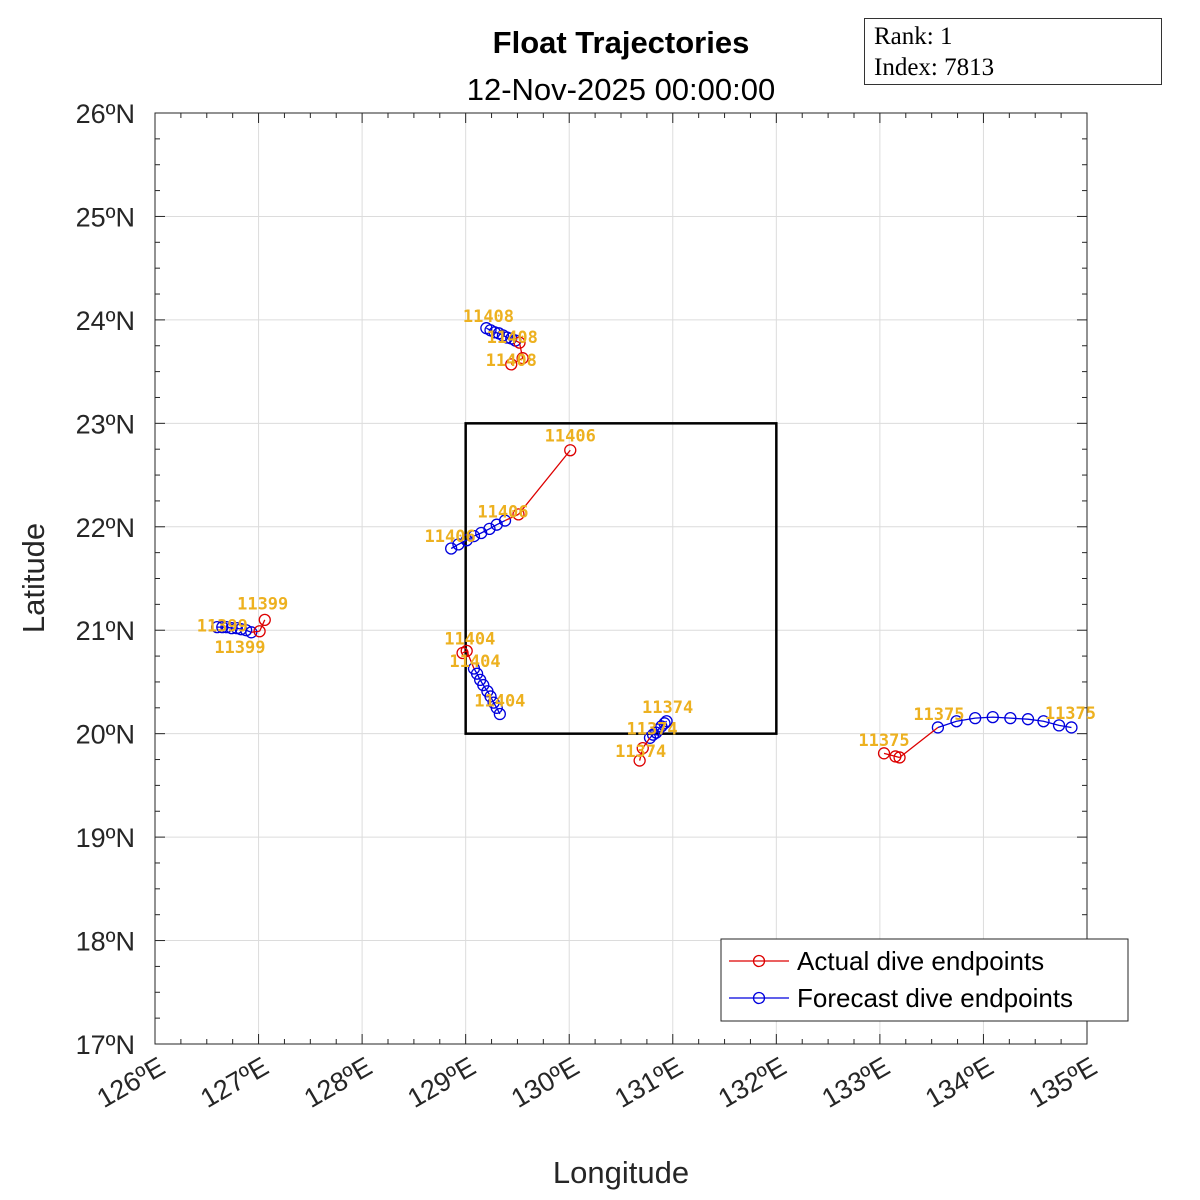  I want to click on x-tick-label: 135ºE, so click(1063, 1082).